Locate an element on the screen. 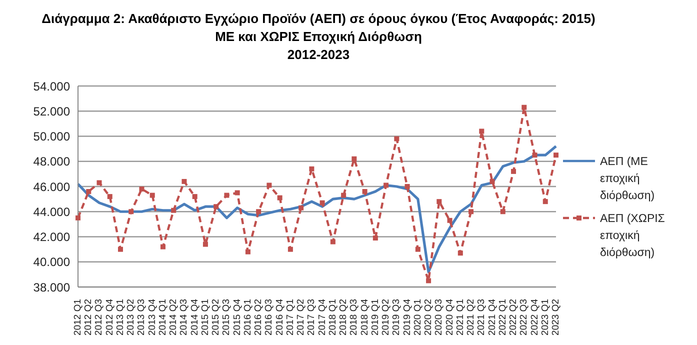 The height and width of the screenshot is (345, 697). x-tick-label: 2012 Q4 is located at coordinates (110, 317).